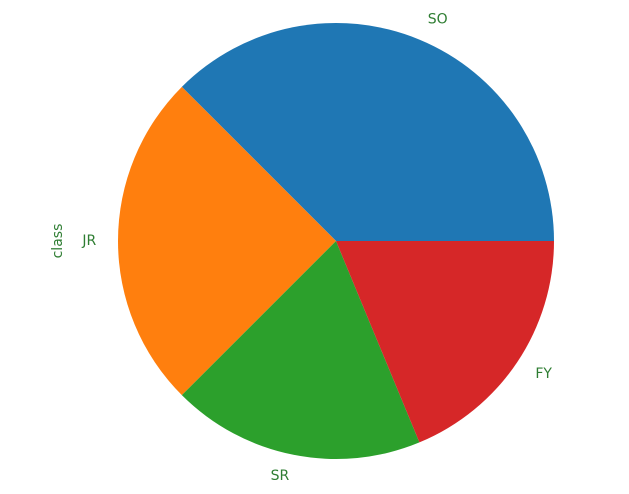  What do you see at coordinates (445, 342) in the screenshot?
I see `pie-slice-fy` at bounding box center [445, 342].